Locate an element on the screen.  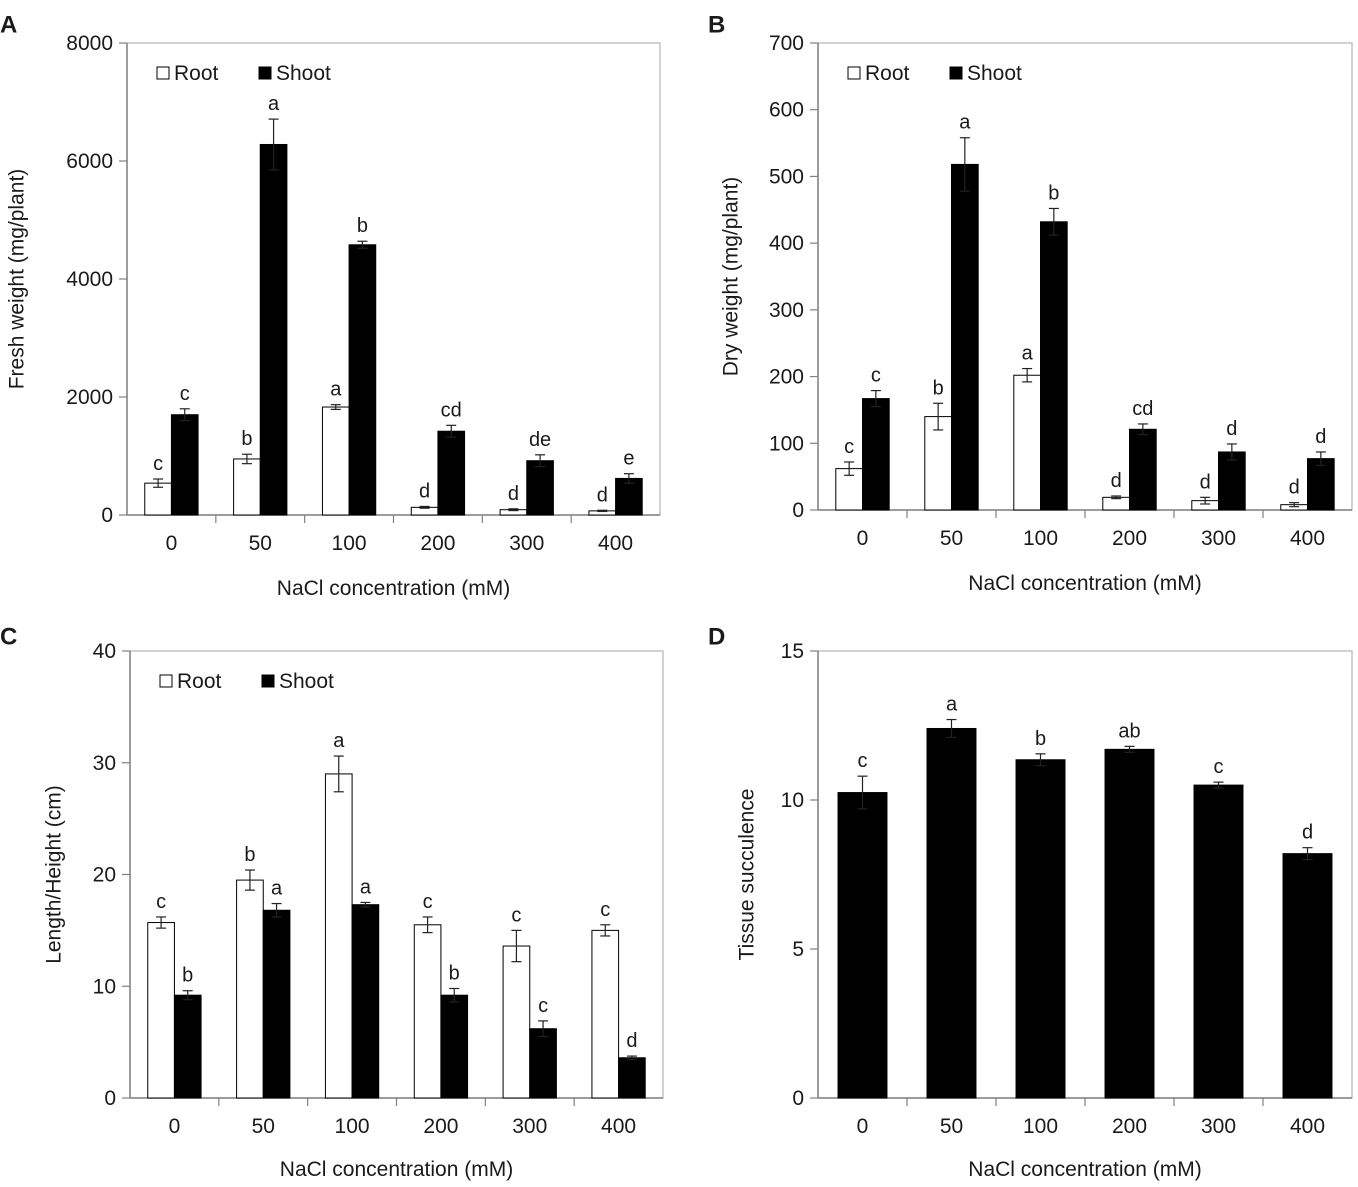
panel-letter: D is located at coordinates (716, 636).